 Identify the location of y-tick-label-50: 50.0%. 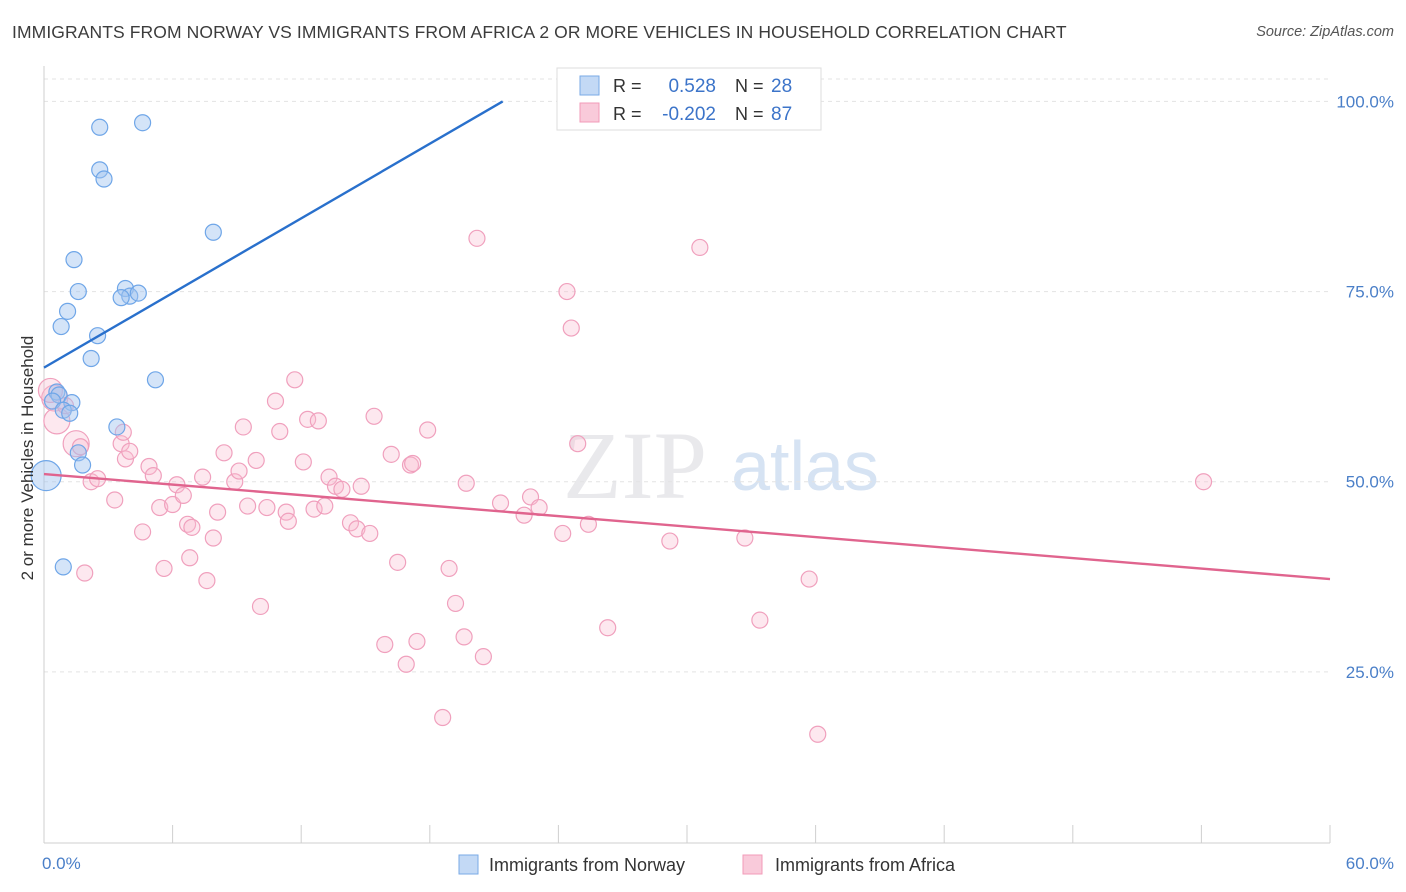
(1370, 482).